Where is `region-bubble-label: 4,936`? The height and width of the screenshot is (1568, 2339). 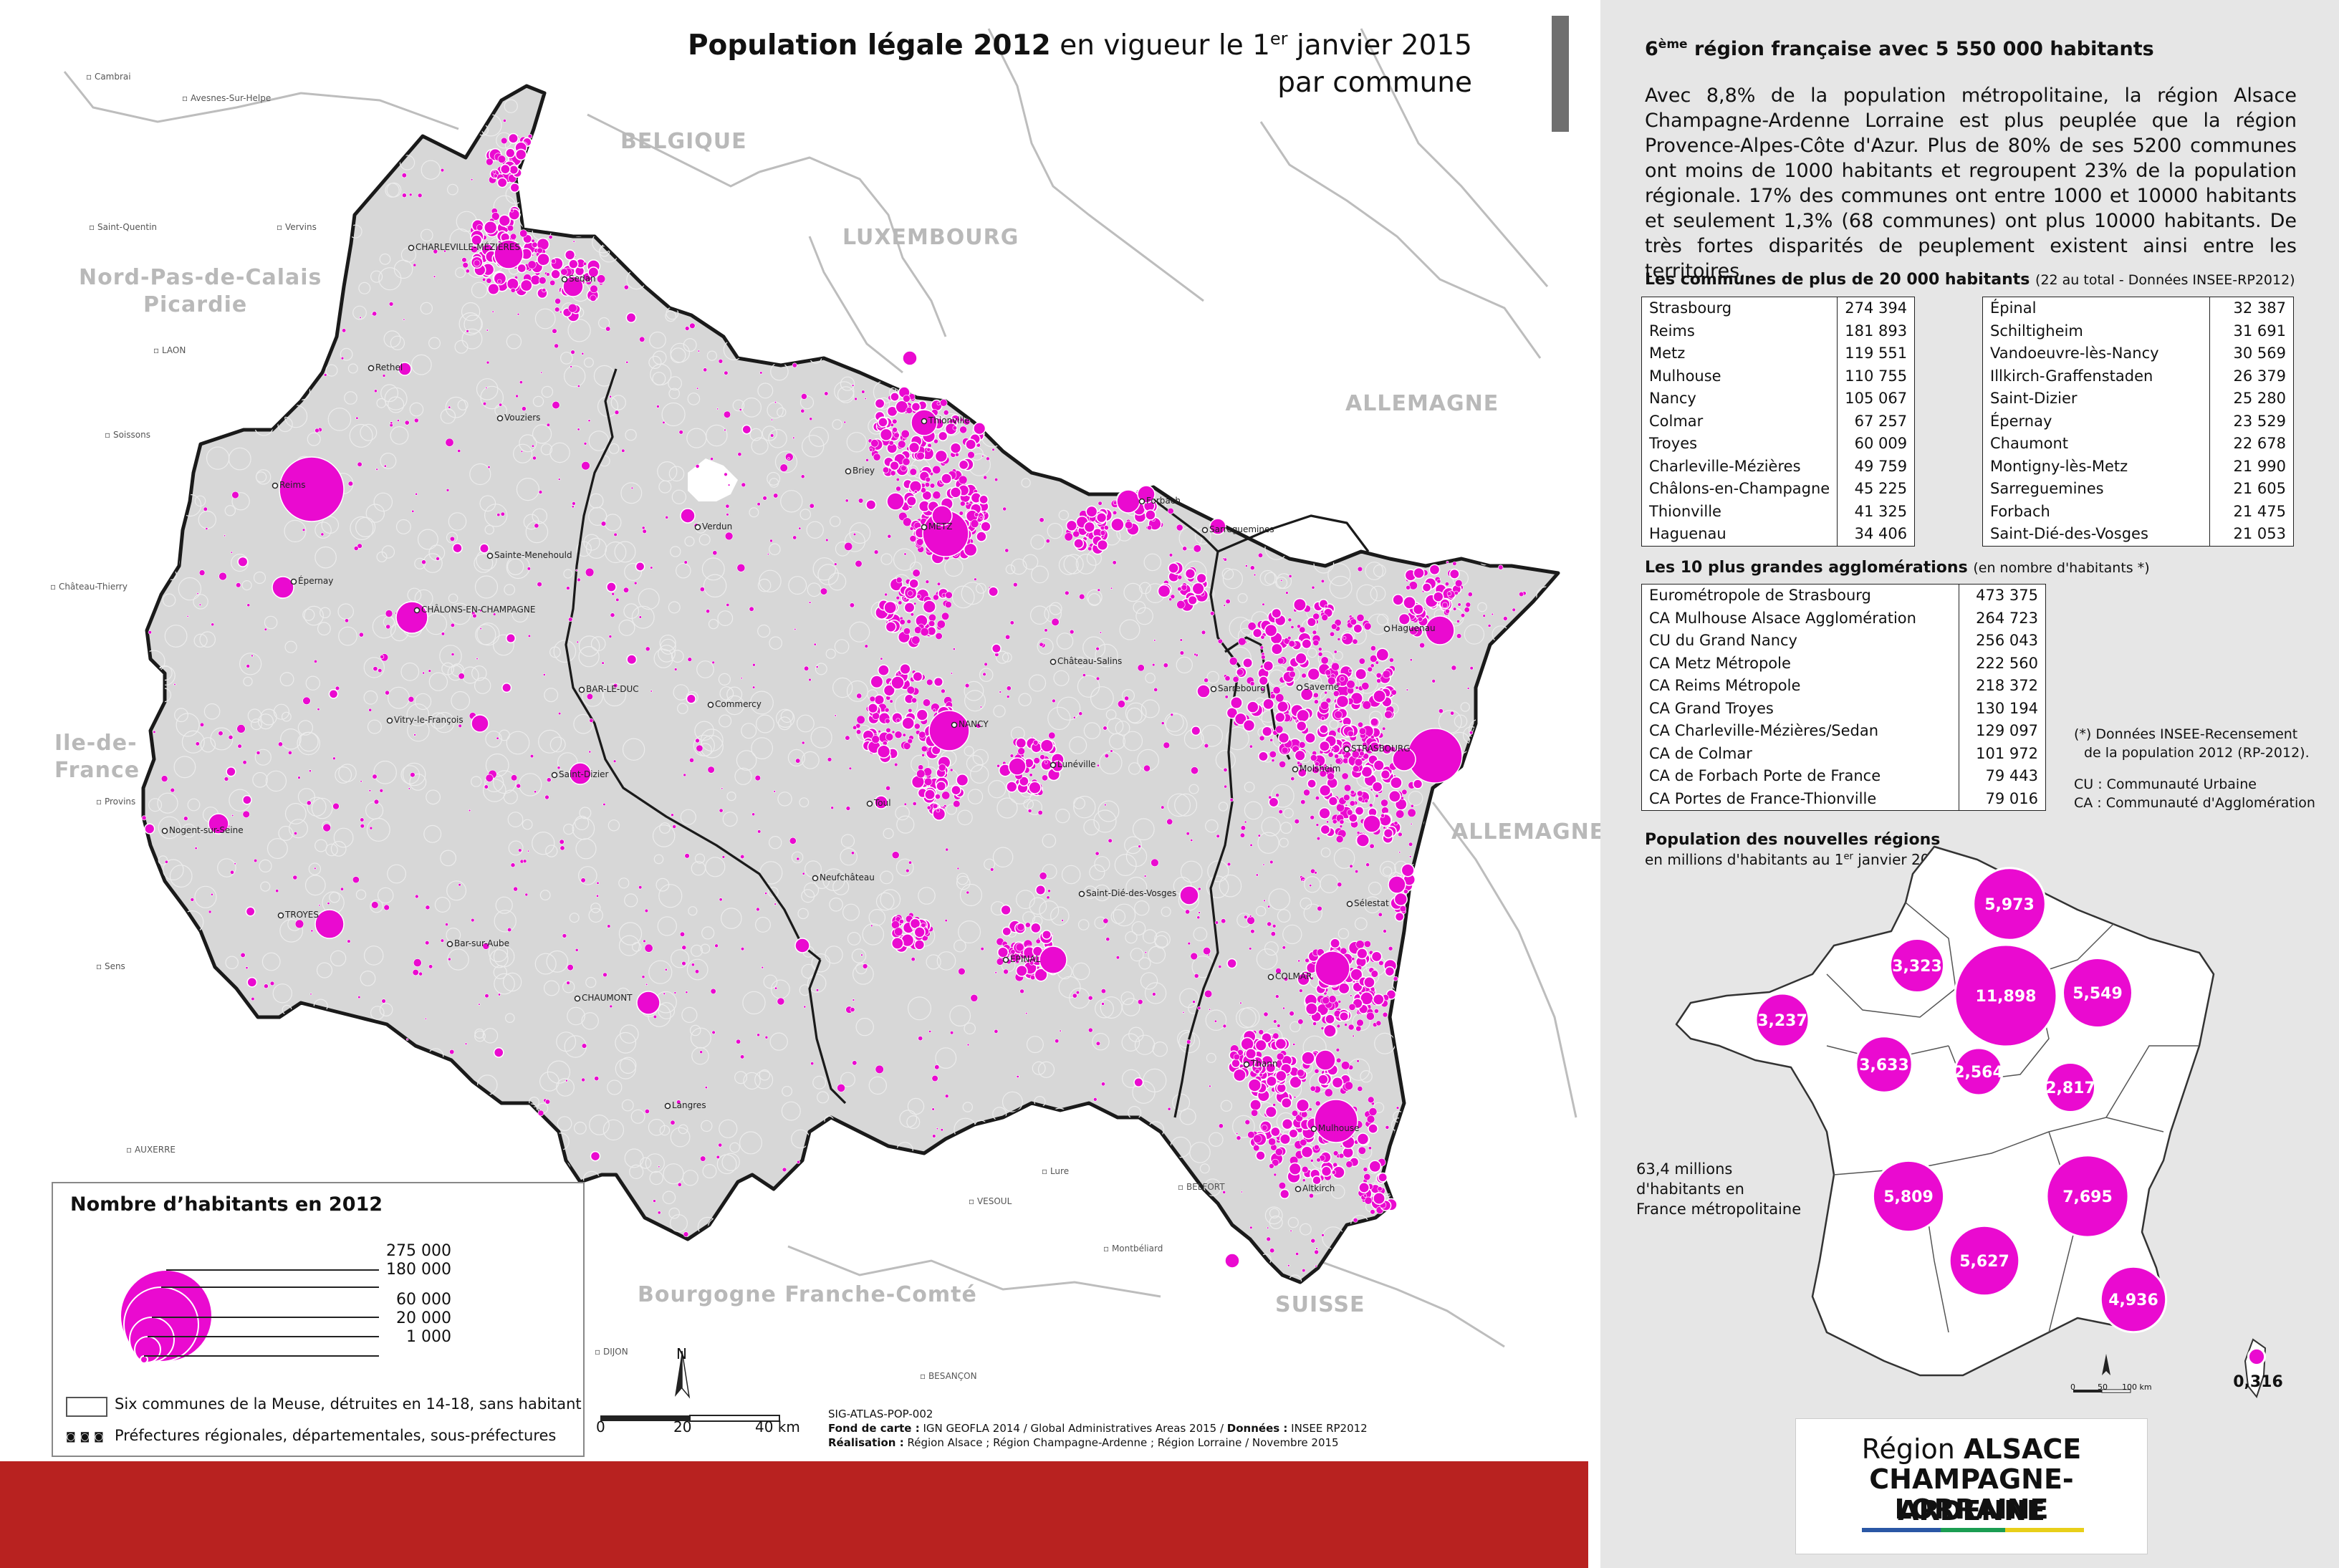 region-bubble-label: 4,936 is located at coordinates (2133, 1301).